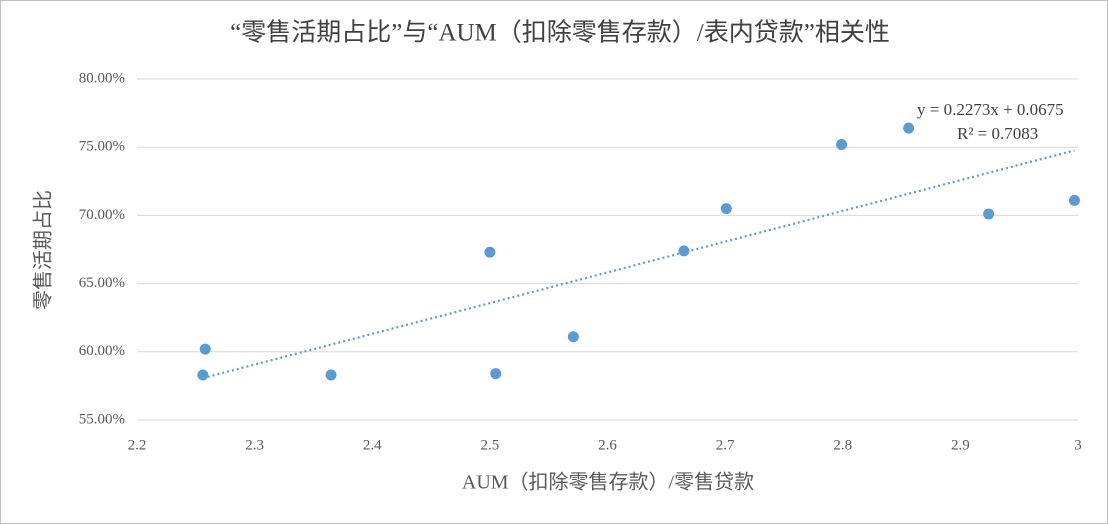 Image resolution: width=1108 pixels, height=524 pixels. What do you see at coordinates (102, 78) in the screenshot?
I see `y-tick-label: 80.00%` at bounding box center [102, 78].